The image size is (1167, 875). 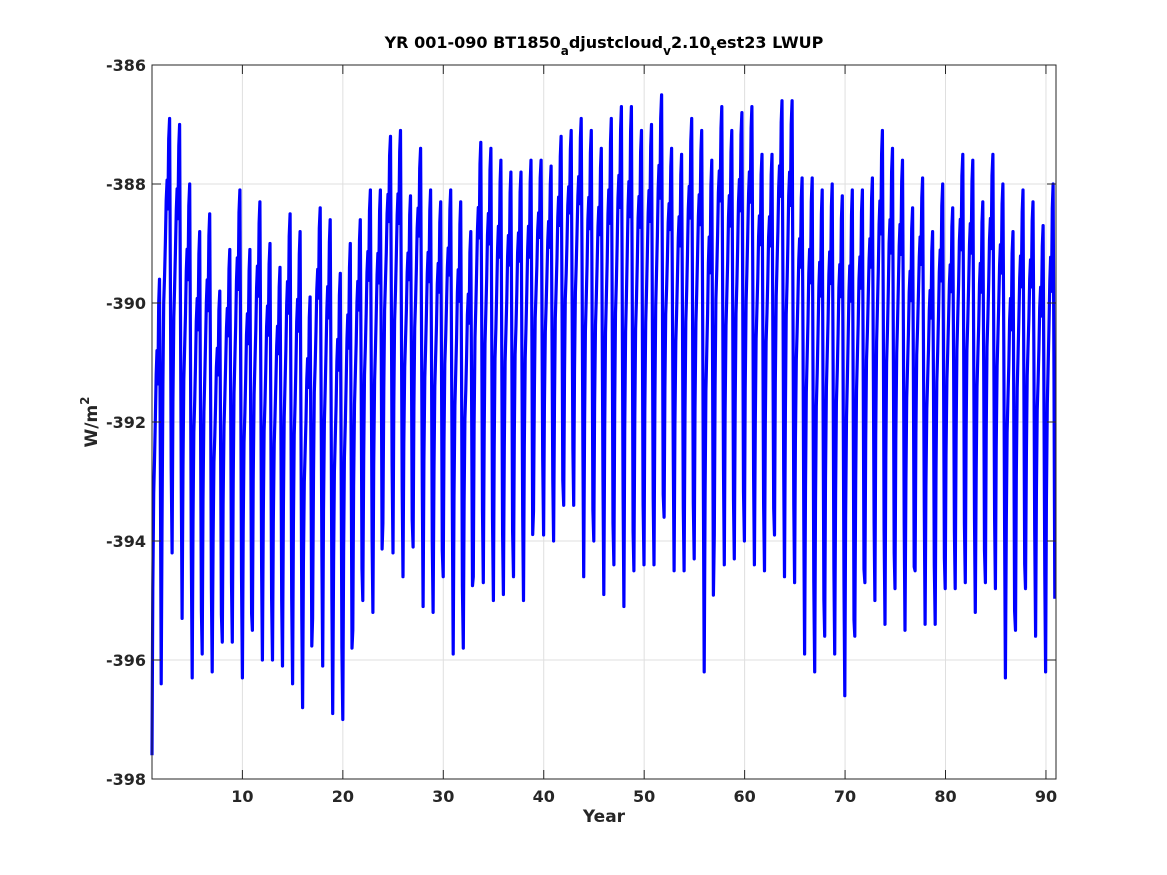 I want to click on x-tick-label: 70, so click(x=845, y=796).